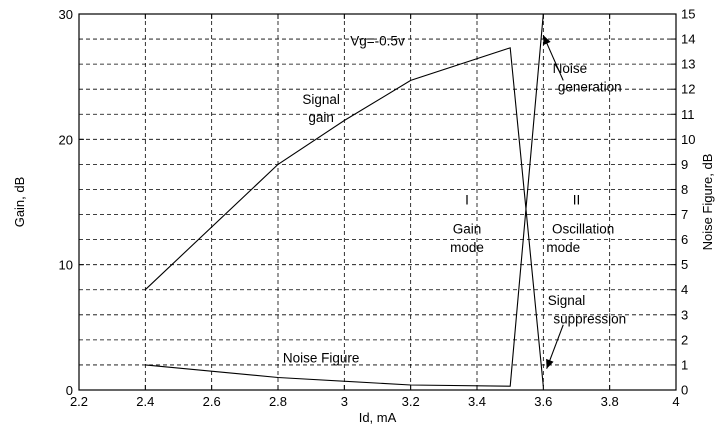 The height and width of the screenshot is (430, 723). Describe the element at coordinates (66, 14) in the screenshot. I see `left-y-tick-label: 30` at that location.